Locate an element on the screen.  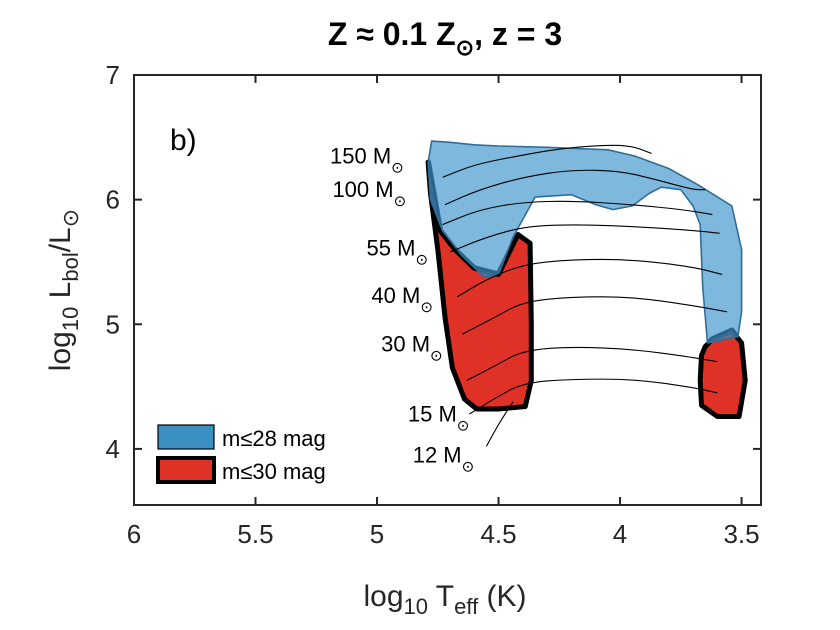
legend-swatch-blue is located at coordinates (186, 437).